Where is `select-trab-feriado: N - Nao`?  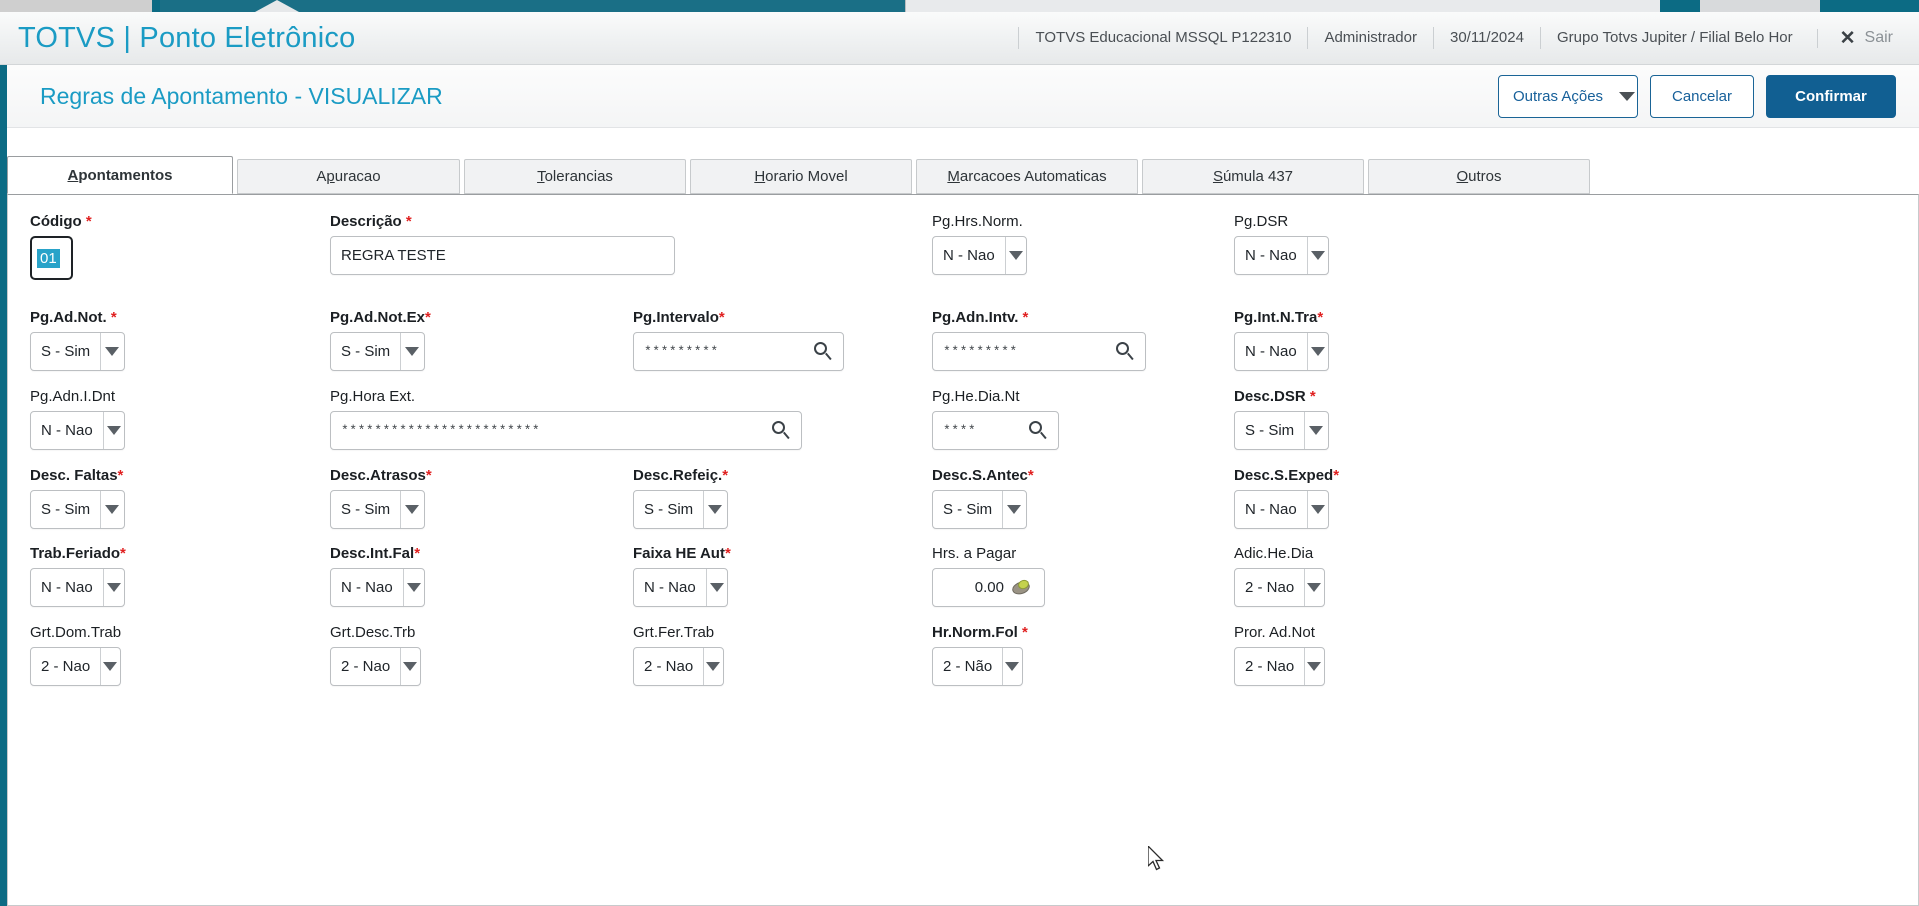
select-trab-feriado: N - Nao is located at coordinates (77, 587).